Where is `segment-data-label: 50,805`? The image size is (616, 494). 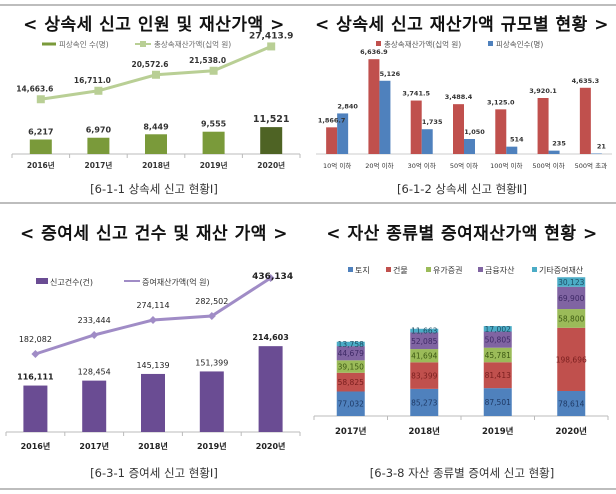 segment-data-label: 50,805 is located at coordinates (498, 340).